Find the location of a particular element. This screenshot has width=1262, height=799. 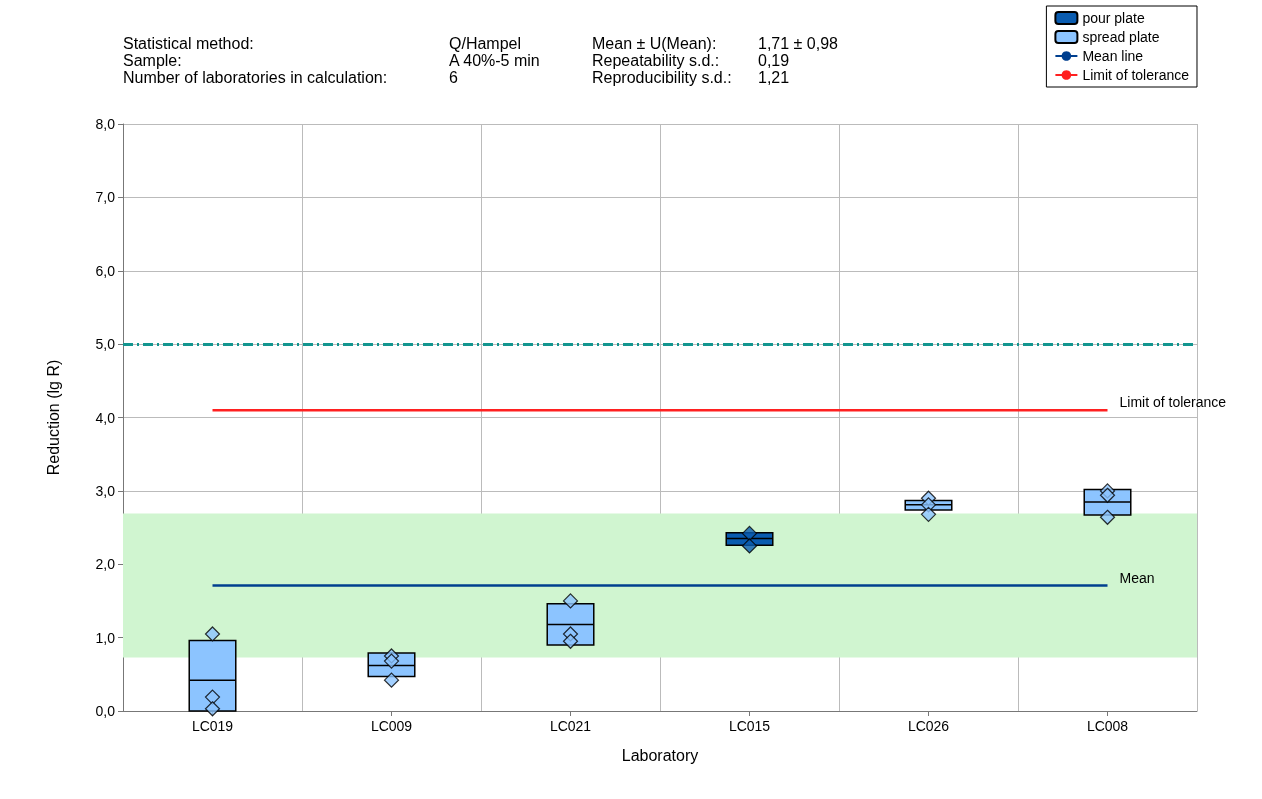

text: A 40%-5 min is located at coordinates (495, 60).